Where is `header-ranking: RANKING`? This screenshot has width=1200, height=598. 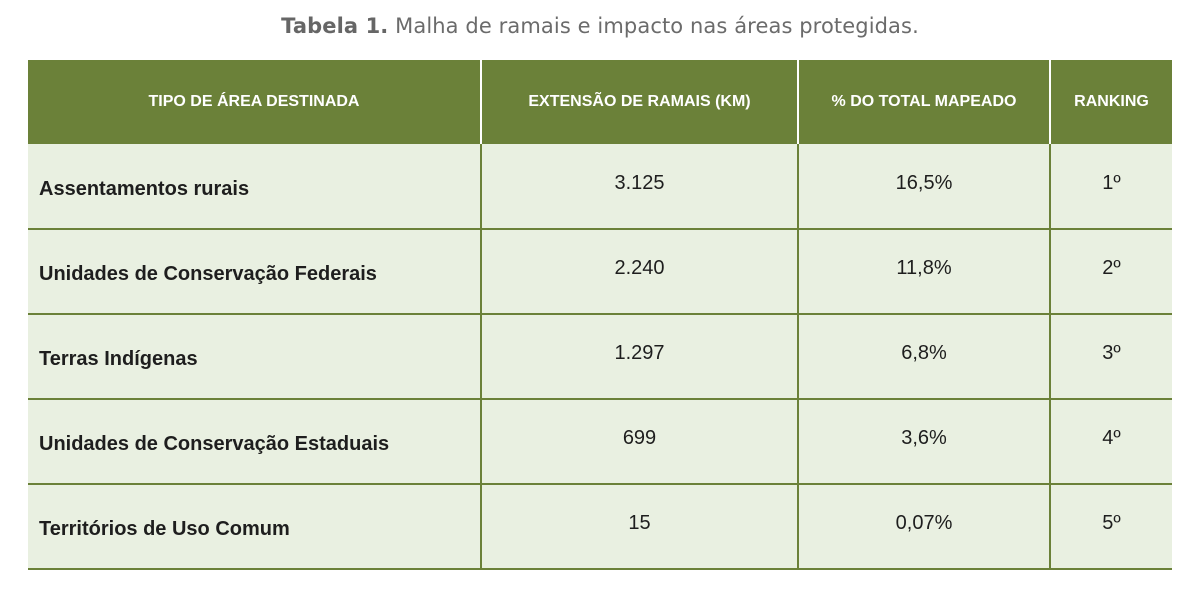
header-ranking: RANKING is located at coordinates (1111, 102).